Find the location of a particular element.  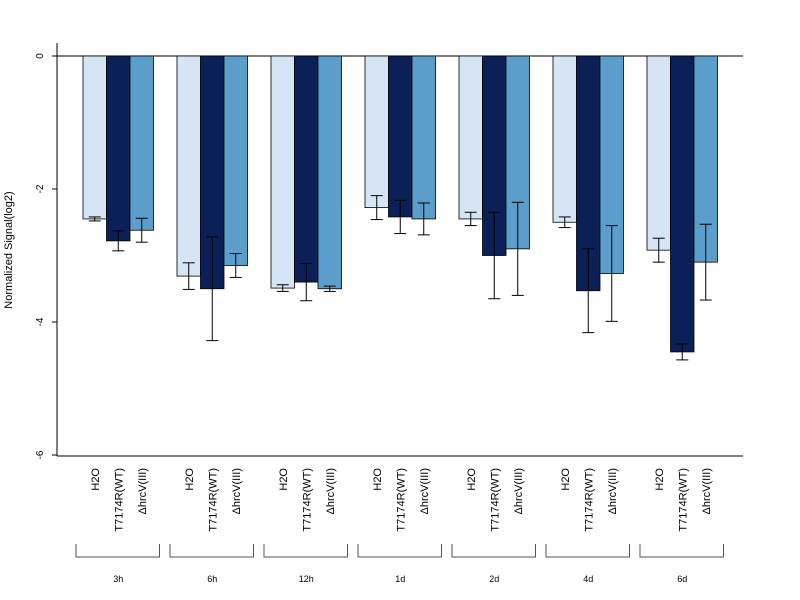

group-label: 12h is located at coordinates (306, 579).